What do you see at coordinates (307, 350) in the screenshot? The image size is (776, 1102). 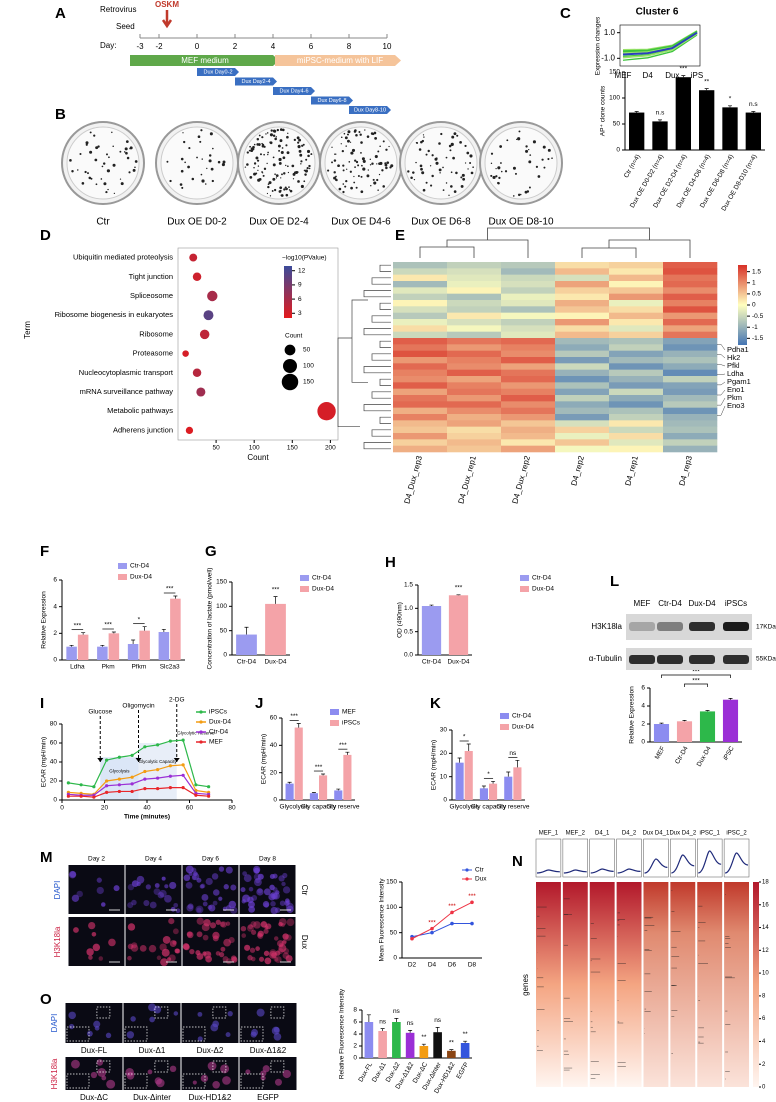 I see `size-label: 50` at bounding box center [307, 350].